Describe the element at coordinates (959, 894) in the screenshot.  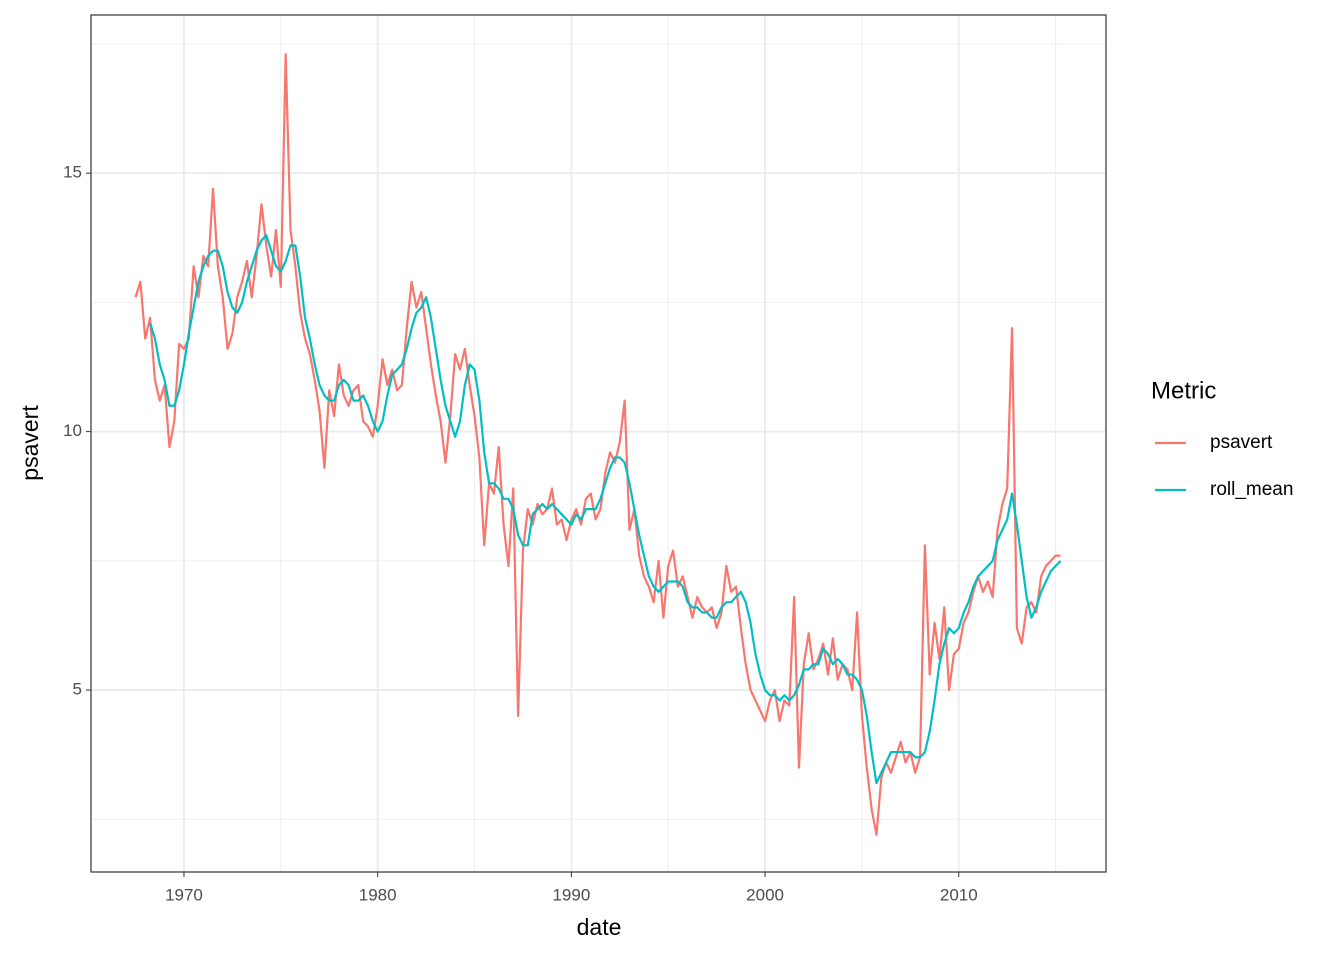
I see `x-tick-label: 2010` at that location.